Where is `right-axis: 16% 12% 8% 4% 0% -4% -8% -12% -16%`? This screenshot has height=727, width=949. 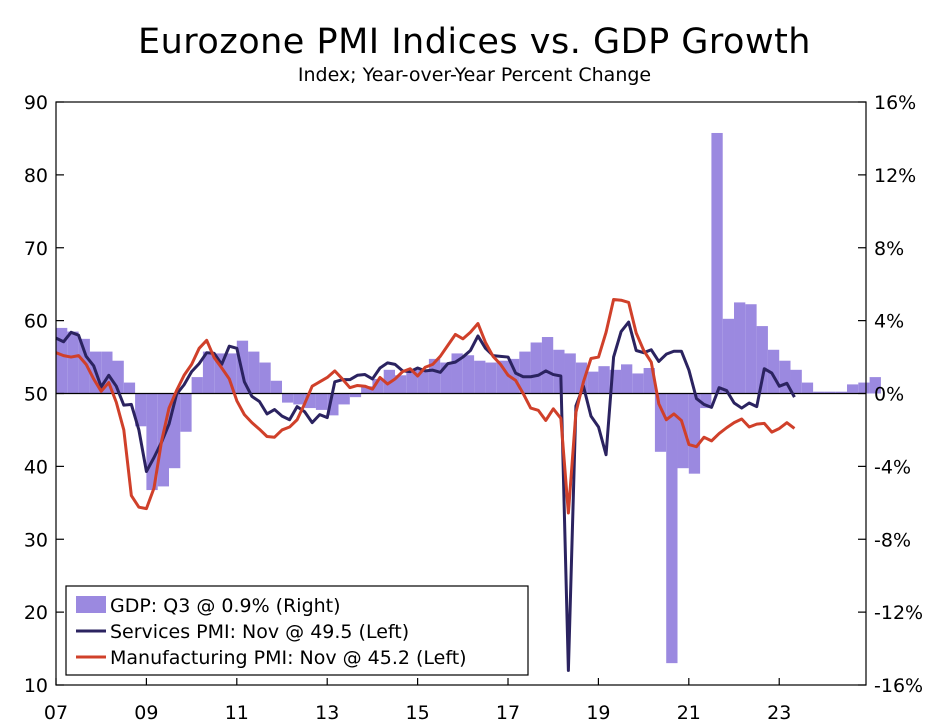
right-axis: 16% 12% 8% 4% 0% -4% -8% -12% -16% is located at coordinates (890, 394).